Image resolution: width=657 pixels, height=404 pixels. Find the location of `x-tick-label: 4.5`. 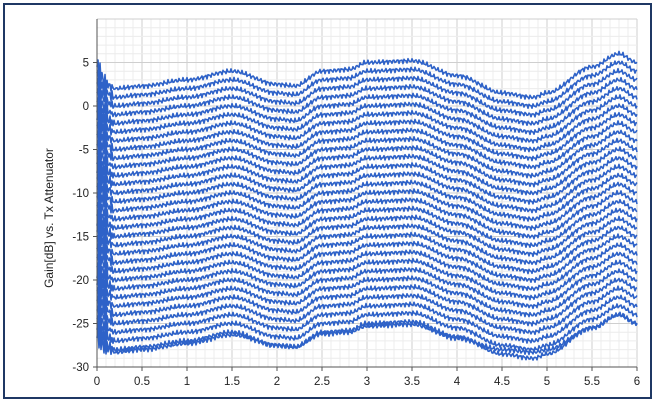

x-tick-label: 4.5 is located at coordinates (502, 382).